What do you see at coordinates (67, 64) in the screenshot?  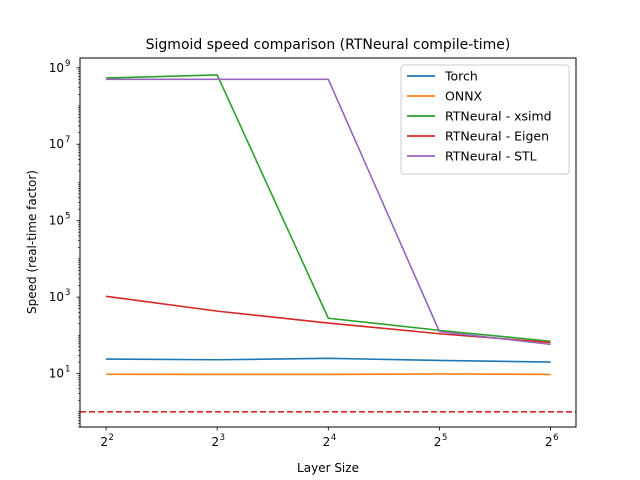 I see `y-tick-exponent: 9` at bounding box center [67, 64].